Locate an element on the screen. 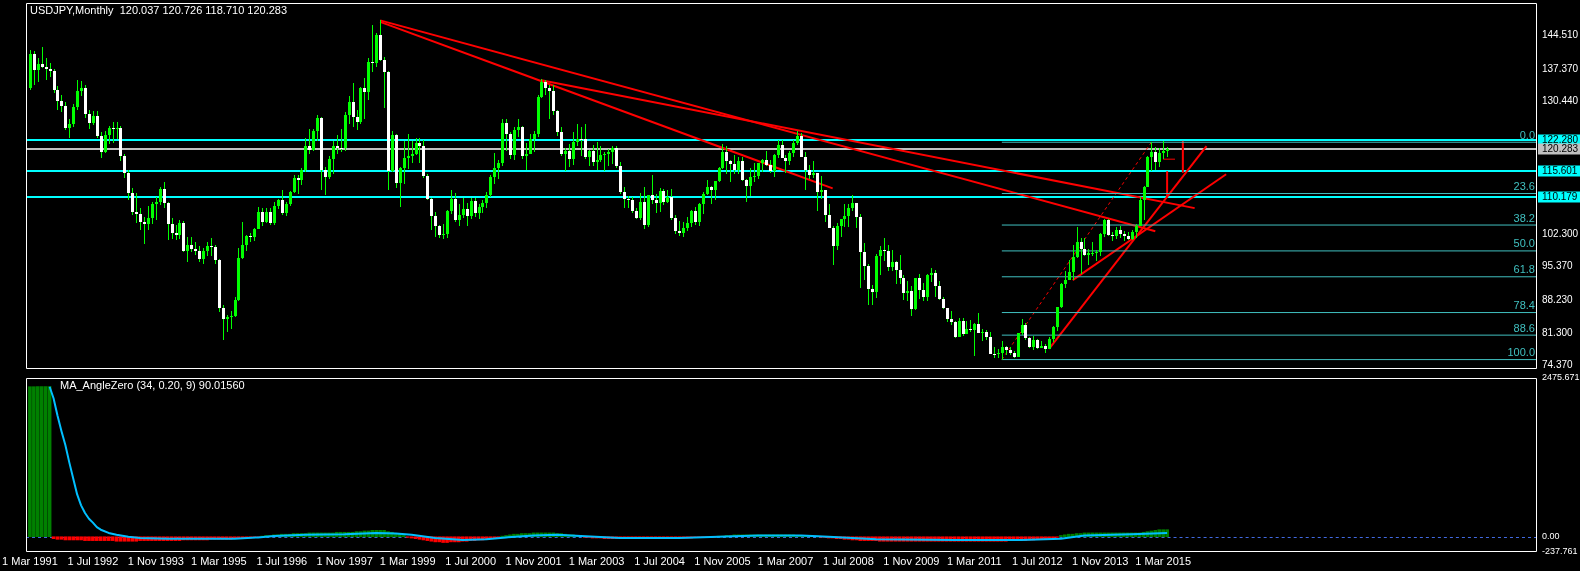 The image size is (1580, 571). y-tick-label: 144.510 is located at coordinates (1560, 35).